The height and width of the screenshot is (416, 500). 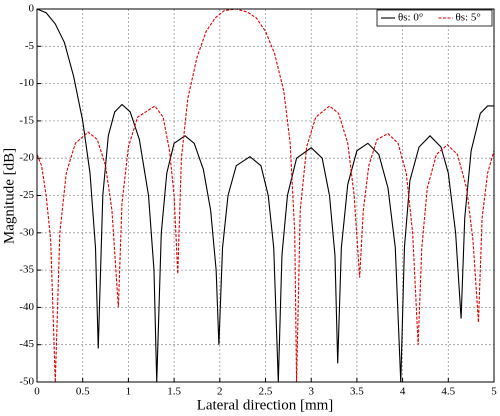 What do you see at coordinates (26, 232) in the screenshot?
I see `y-tick-label: -30` at bounding box center [26, 232].